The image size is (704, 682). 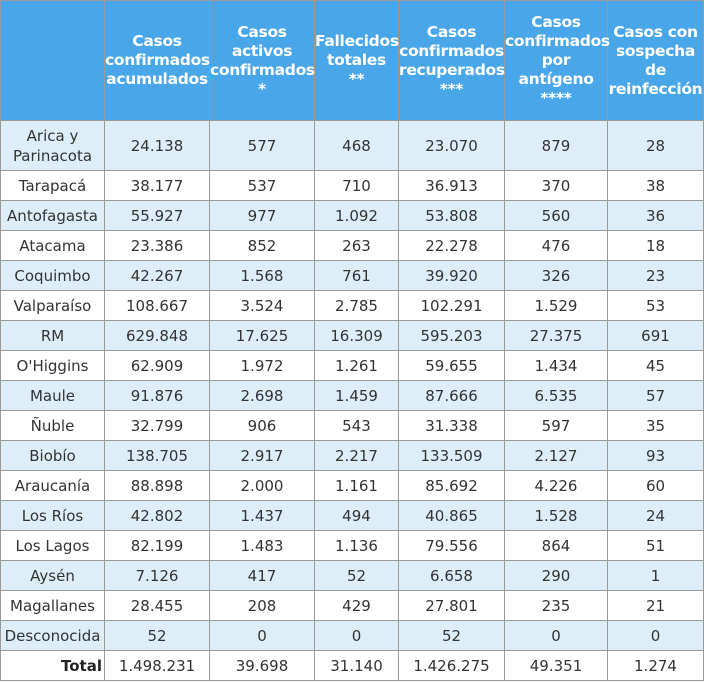 I want to click on value-cell: 1.459, so click(x=356, y=395).